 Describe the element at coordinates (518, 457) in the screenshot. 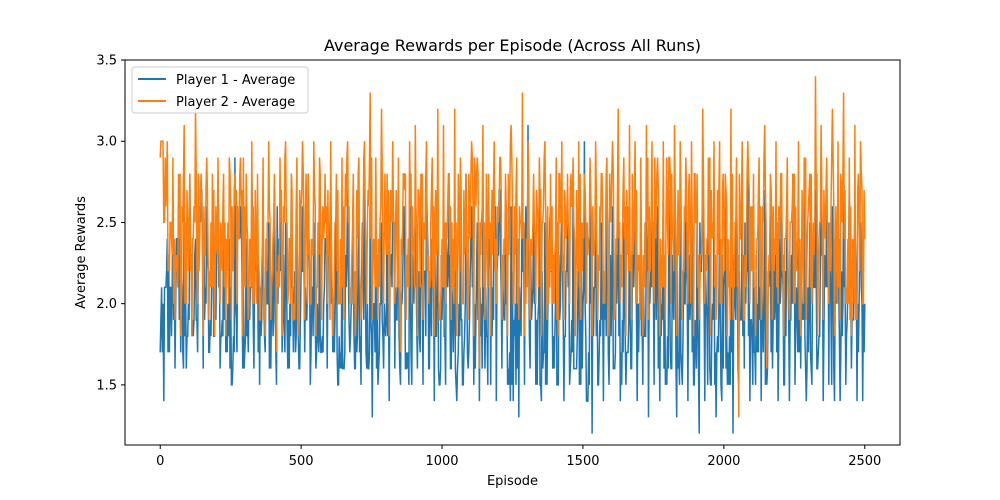

I see `x-axis: 0 500 1000 1500 2000 2500` at that location.